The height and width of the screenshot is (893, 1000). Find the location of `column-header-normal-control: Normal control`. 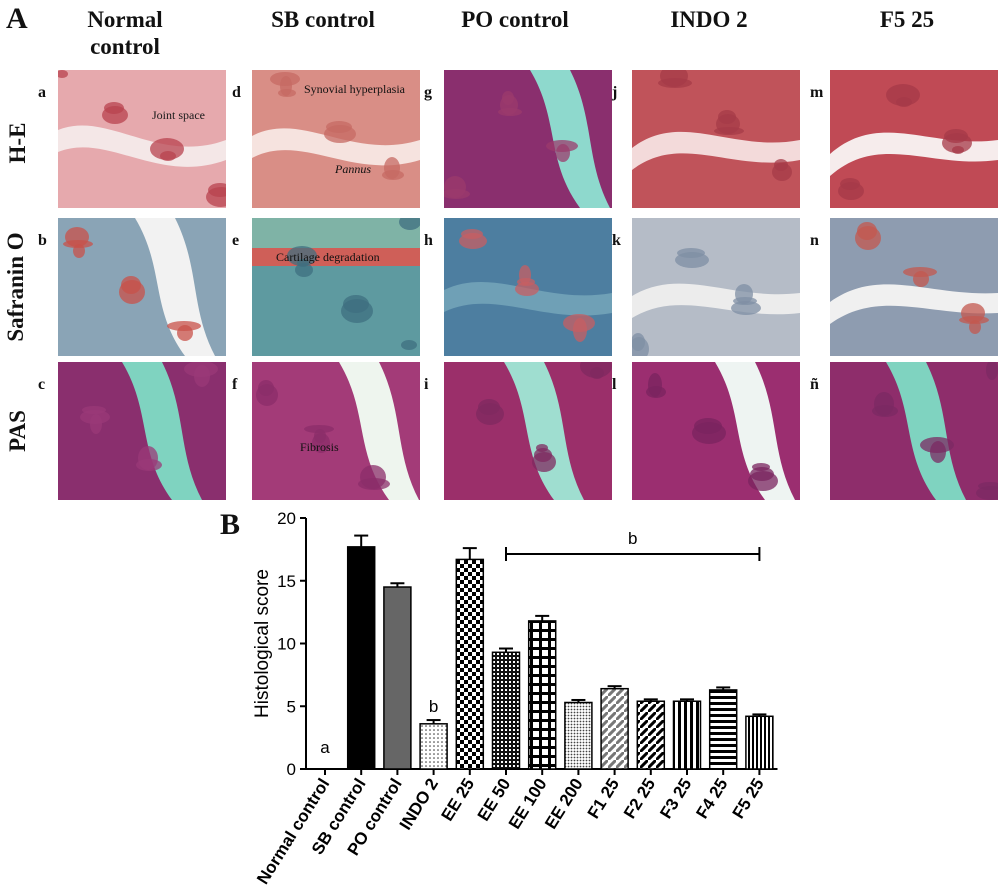

column-header-normal-control: Normal control is located at coordinates (125, 33).